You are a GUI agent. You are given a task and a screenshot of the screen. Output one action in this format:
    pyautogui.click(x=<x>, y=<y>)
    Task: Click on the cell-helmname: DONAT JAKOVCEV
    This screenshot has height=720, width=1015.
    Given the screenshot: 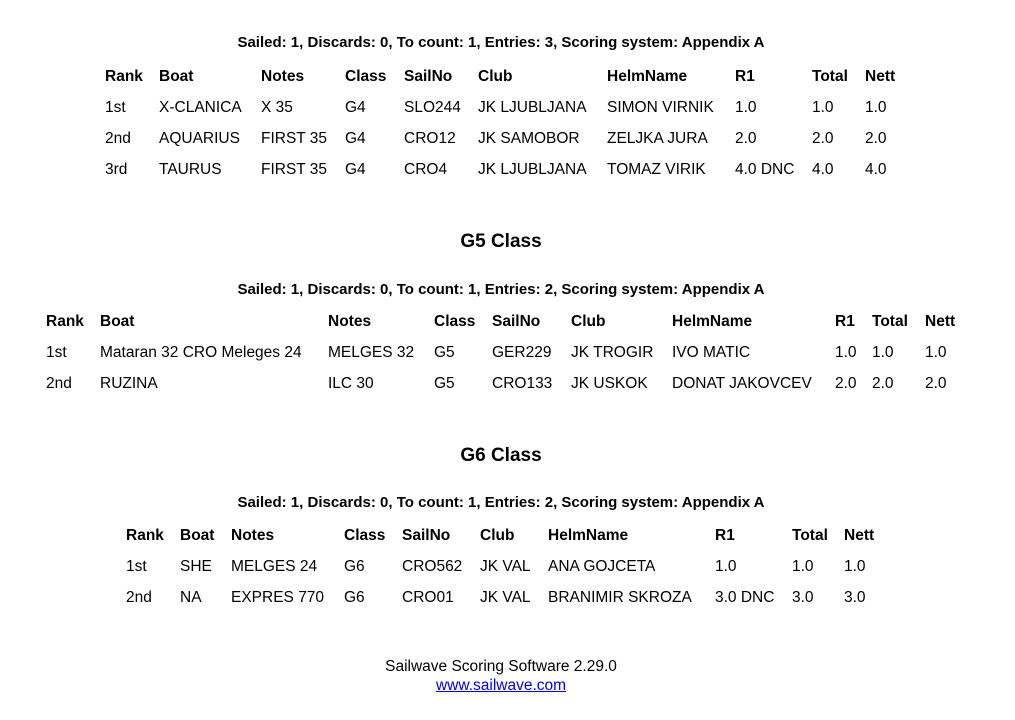 What is the action you would take?
    pyautogui.click(x=742, y=383)
    